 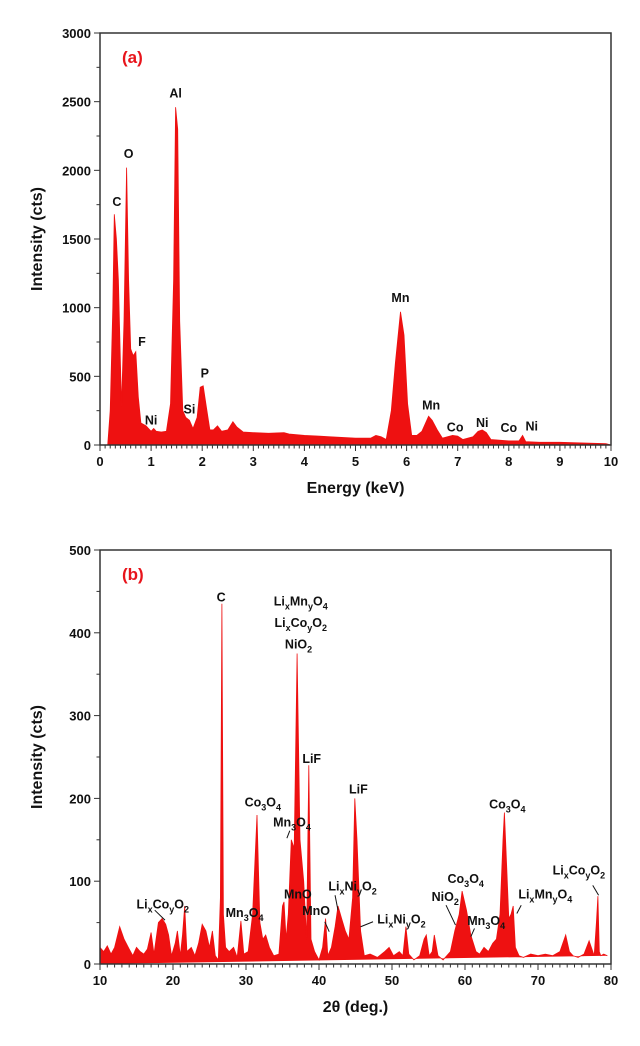 I want to click on peak-annotation: LixCoyO2, so click(x=579, y=872).